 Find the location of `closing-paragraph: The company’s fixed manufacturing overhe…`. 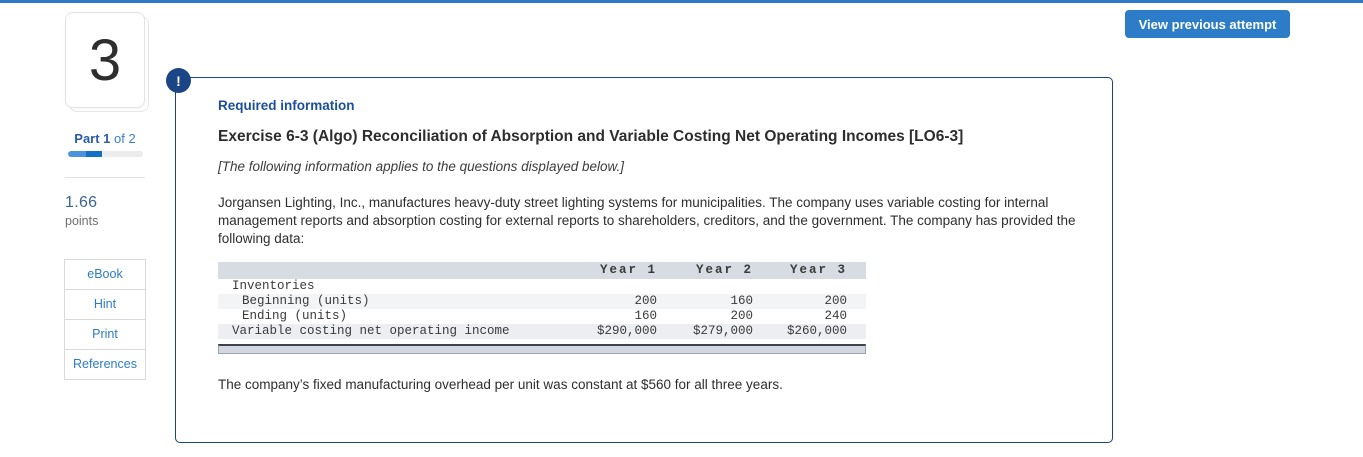

closing-paragraph: The company’s fixed manufacturing overhe… is located at coordinates (500, 384).